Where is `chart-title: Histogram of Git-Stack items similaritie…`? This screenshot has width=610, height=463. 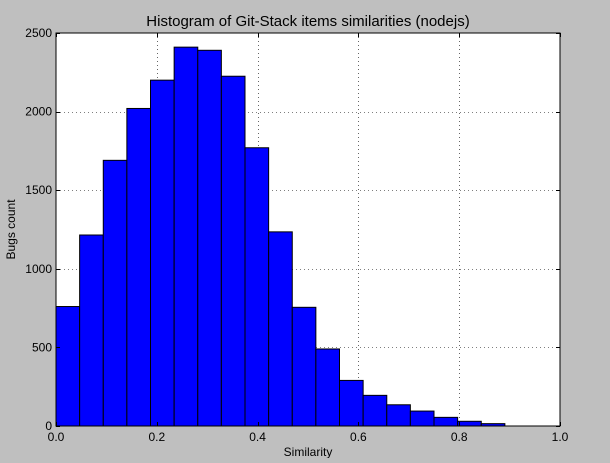
chart-title: Histogram of Git-Stack items similaritie… is located at coordinates (307, 21).